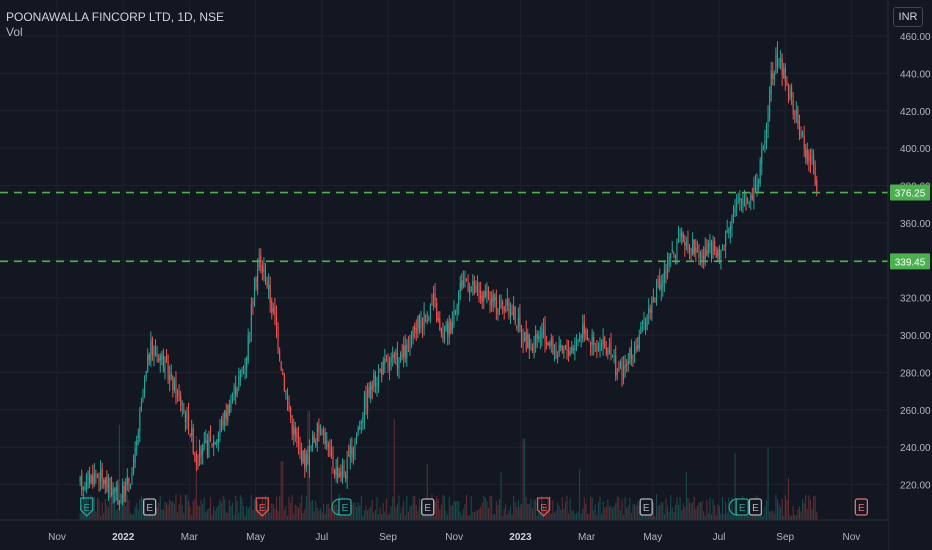 This screenshot has width=932, height=550. What do you see at coordinates (852, 537) in the screenshot?
I see `time-tick-label: Nov` at bounding box center [852, 537].